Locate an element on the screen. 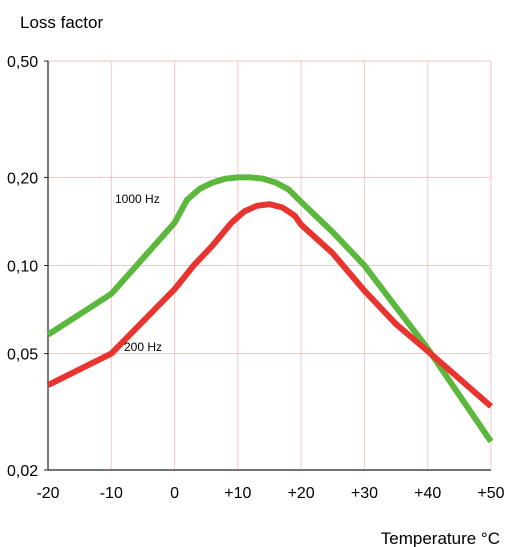 Image resolution: width=505 pixels, height=547 pixels. series-label-1000hz: 1000 Hz is located at coordinates (137, 199).